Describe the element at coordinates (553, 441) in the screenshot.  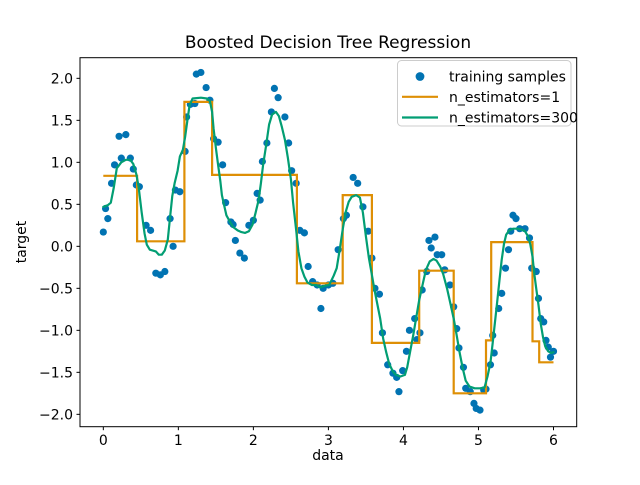
I see `x-tick-label: 6` at that location.